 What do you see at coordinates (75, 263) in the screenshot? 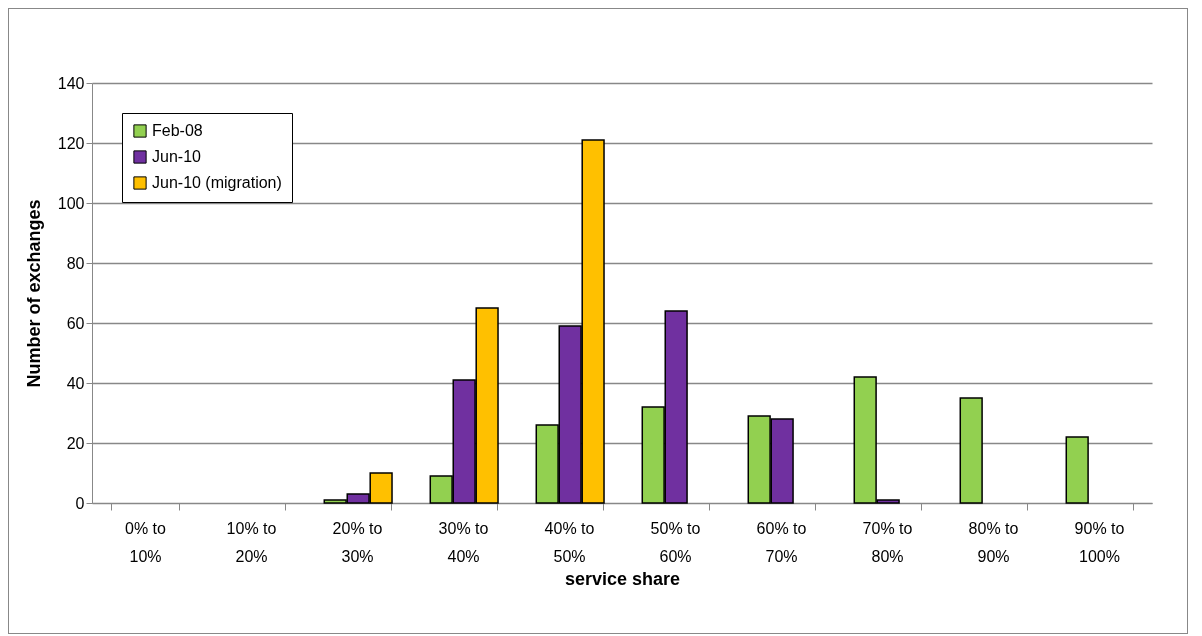
I see `y-tick-label: 80` at bounding box center [75, 263].